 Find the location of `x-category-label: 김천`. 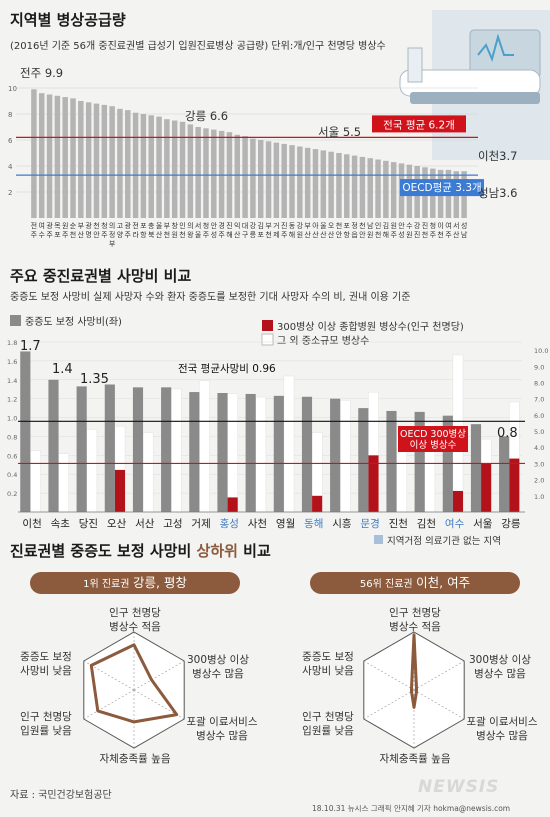

x-category-label: 김천 is located at coordinates (426, 524).